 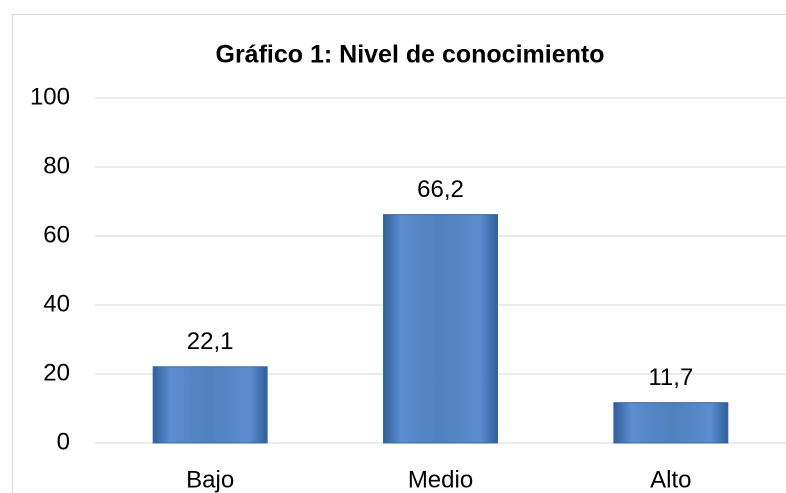 I want to click on y-tick-label: 60, so click(x=56, y=234).